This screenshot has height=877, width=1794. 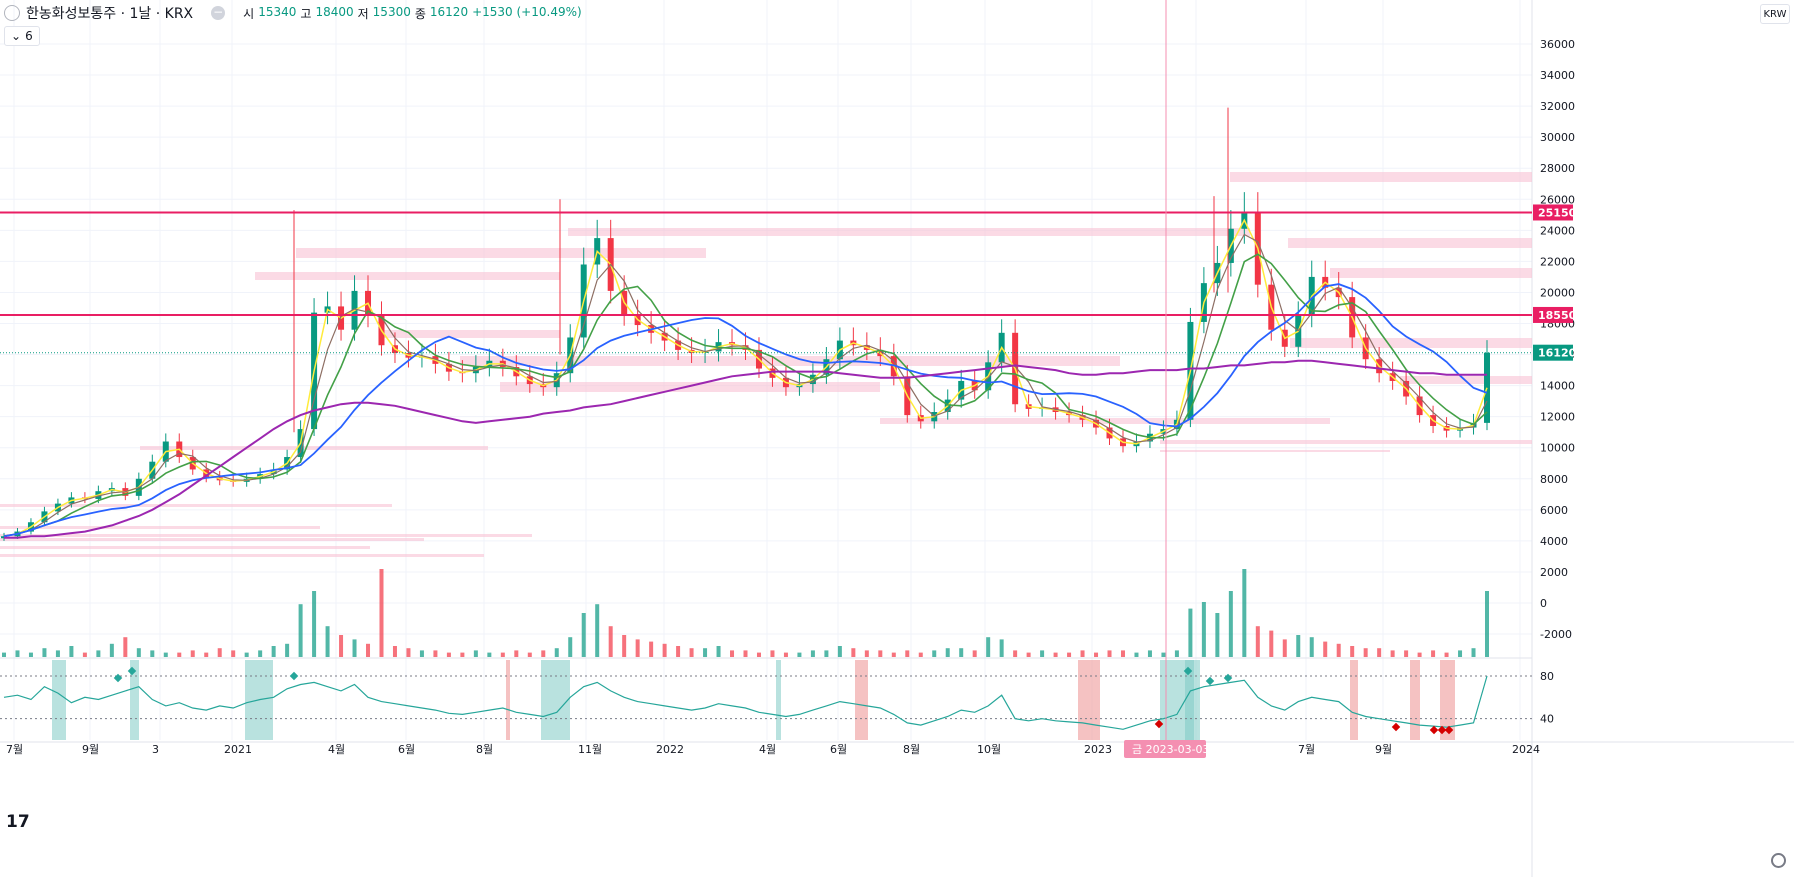 I want to click on time-tick-label: 2023, so click(x=1098, y=749).